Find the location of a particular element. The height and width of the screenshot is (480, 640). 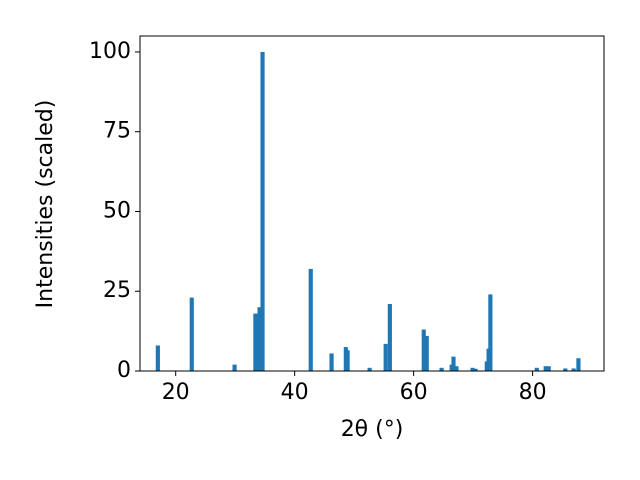

y-tick-label: 0 is located at coordinates (124, 370).